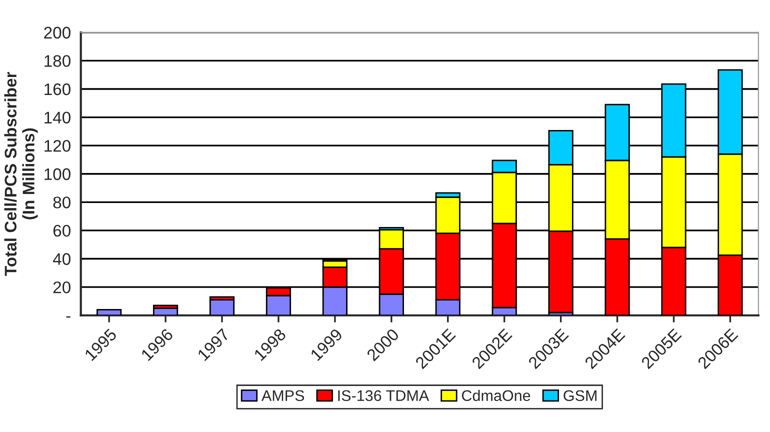 This screenshot has height=432, width=770. What do you see at coordinates (282, 396) in the screenshot?
I see `legend-label: AMPS` at bounding box center [282, 396].